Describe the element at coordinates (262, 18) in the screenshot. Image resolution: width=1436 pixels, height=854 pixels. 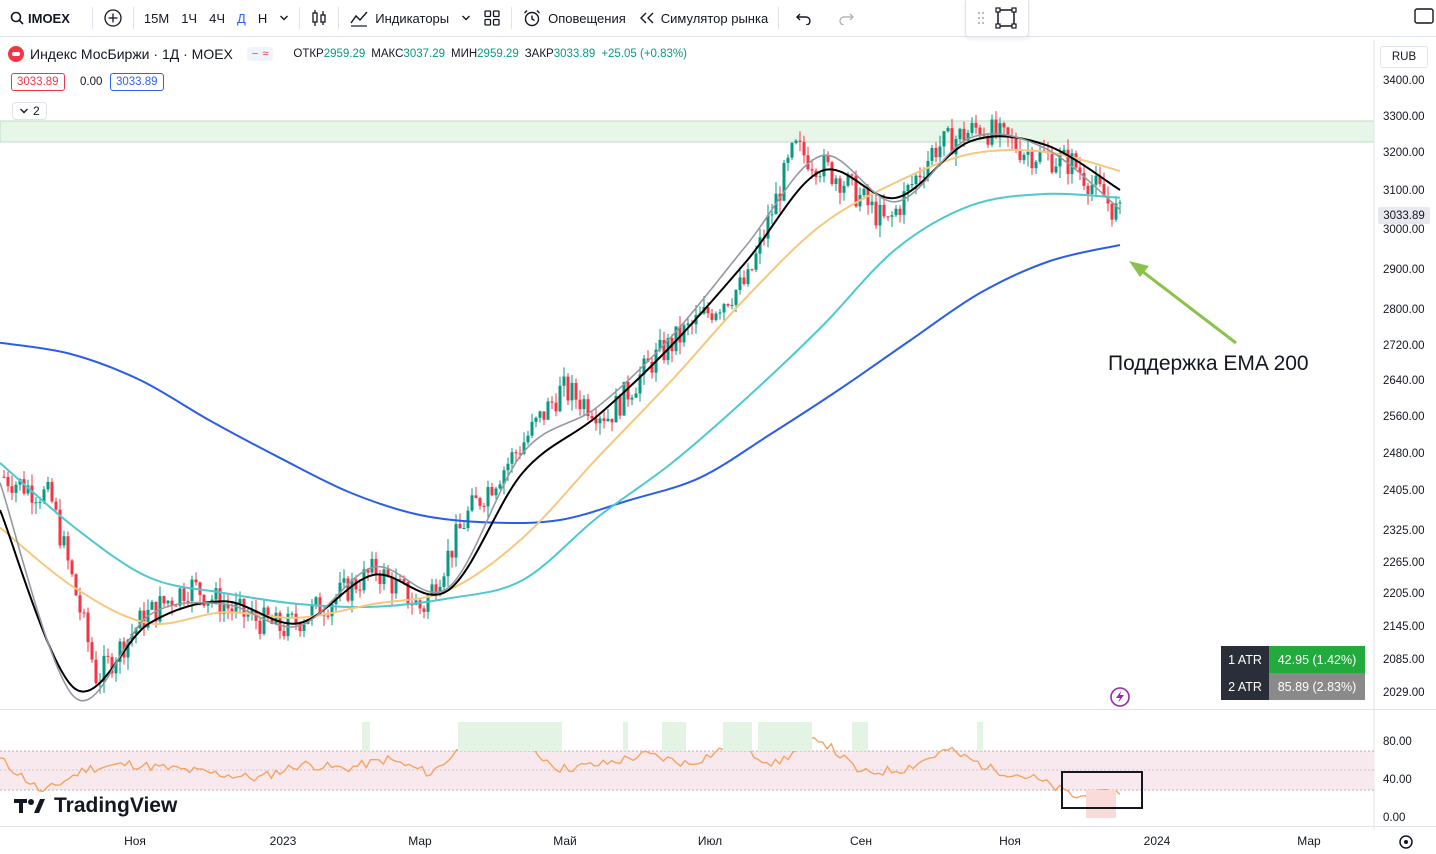
I see `interval-week: Н` at that location.